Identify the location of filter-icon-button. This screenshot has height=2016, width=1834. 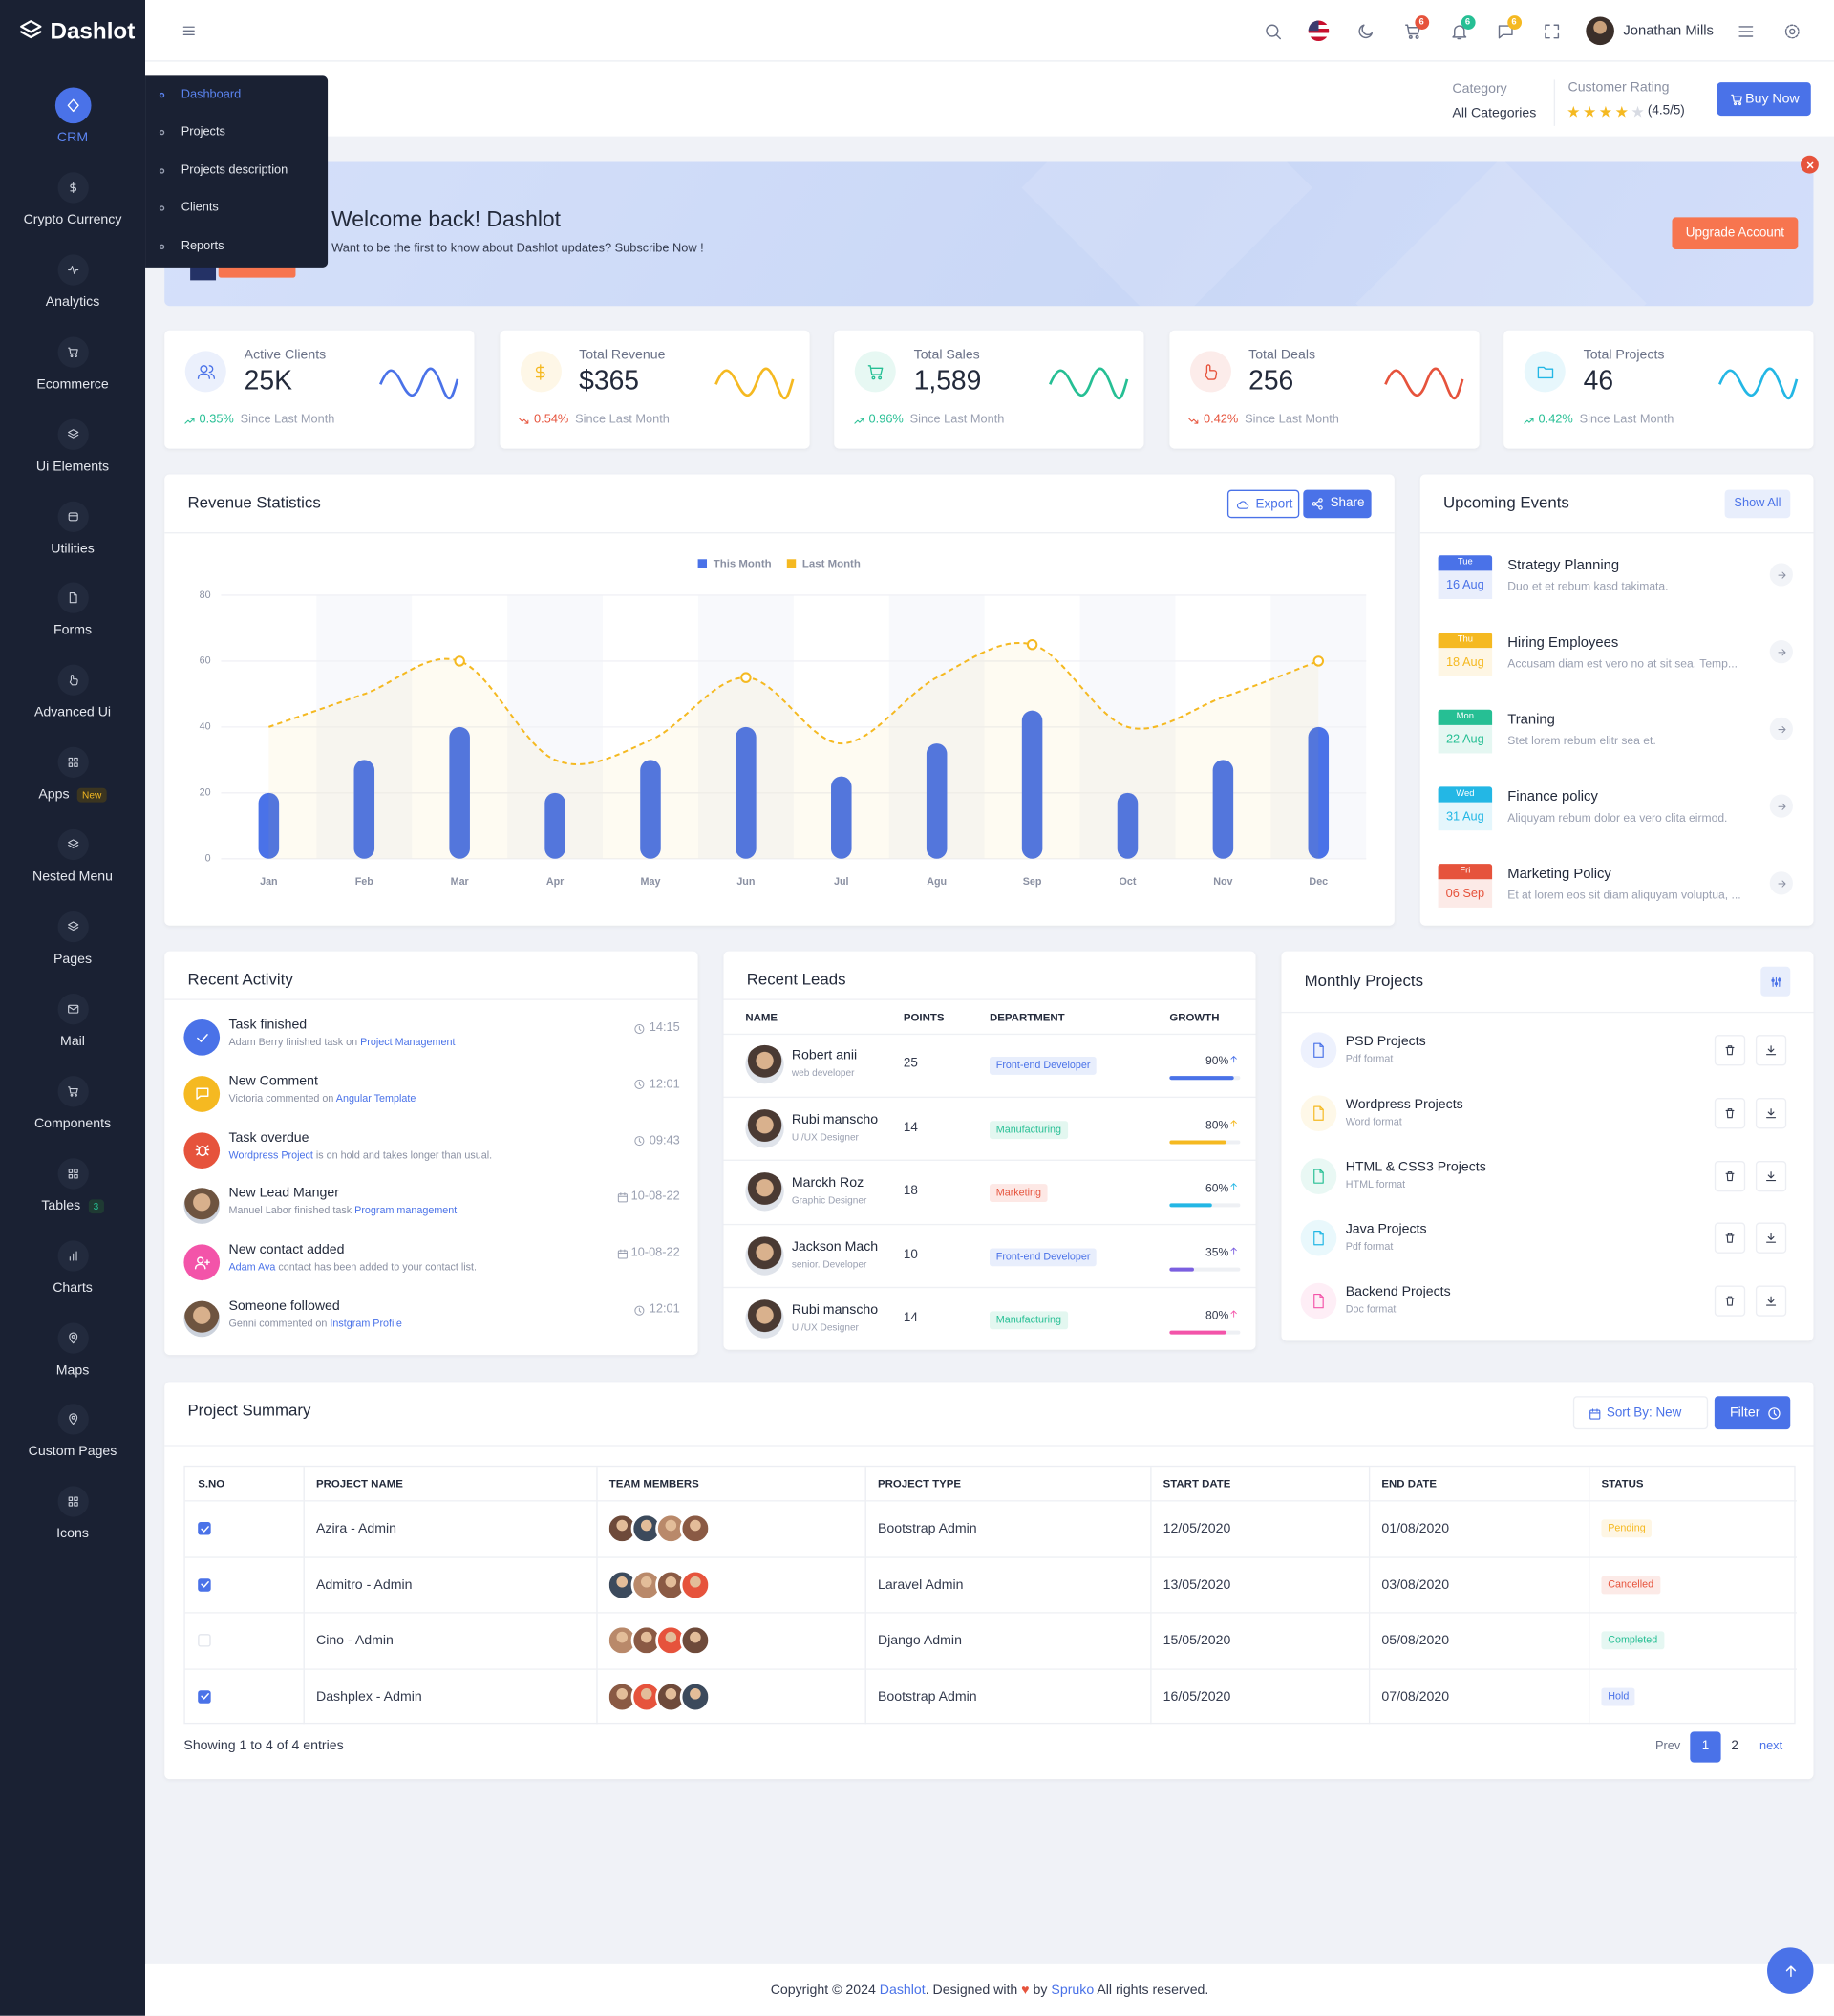
(1775, 981).